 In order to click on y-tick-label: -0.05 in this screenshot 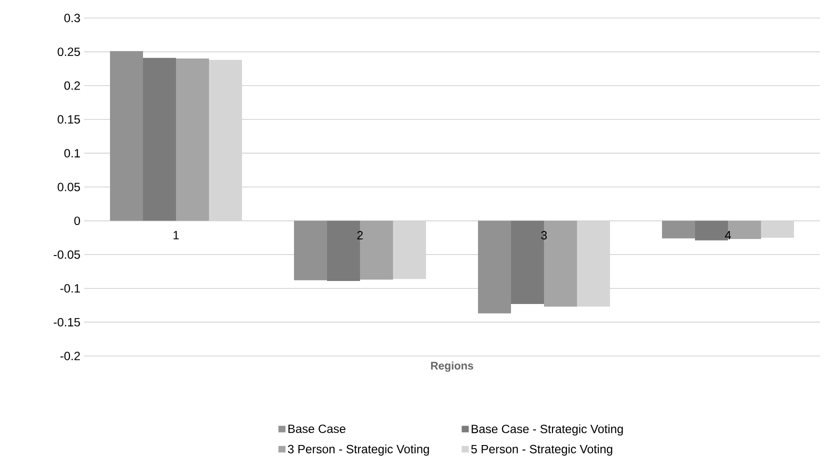, I will do `click(67, 254)`.